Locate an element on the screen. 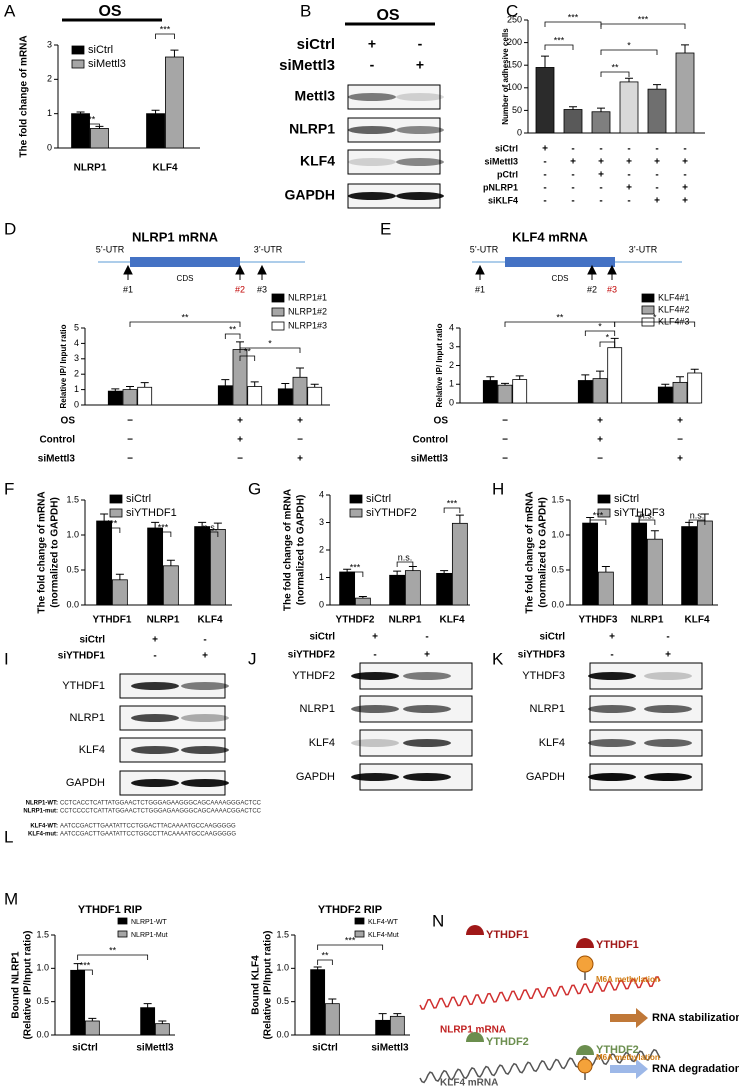 This screenshot has width=739, height=1091. reader-label: YTHDF1 is located at coordinates (617, 945).